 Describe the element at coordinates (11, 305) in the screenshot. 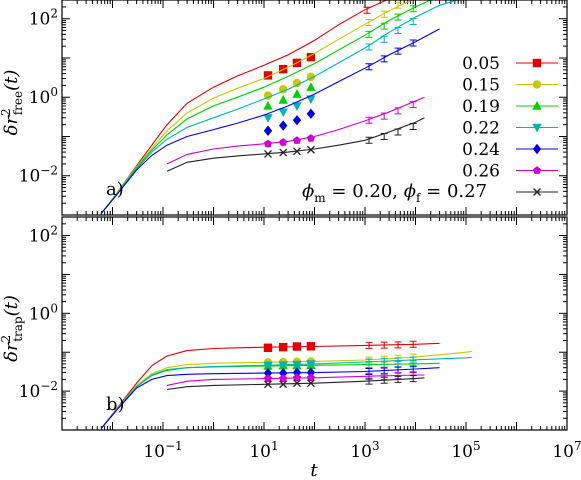

I see `y-axis-label-arg: (t)` at that location.